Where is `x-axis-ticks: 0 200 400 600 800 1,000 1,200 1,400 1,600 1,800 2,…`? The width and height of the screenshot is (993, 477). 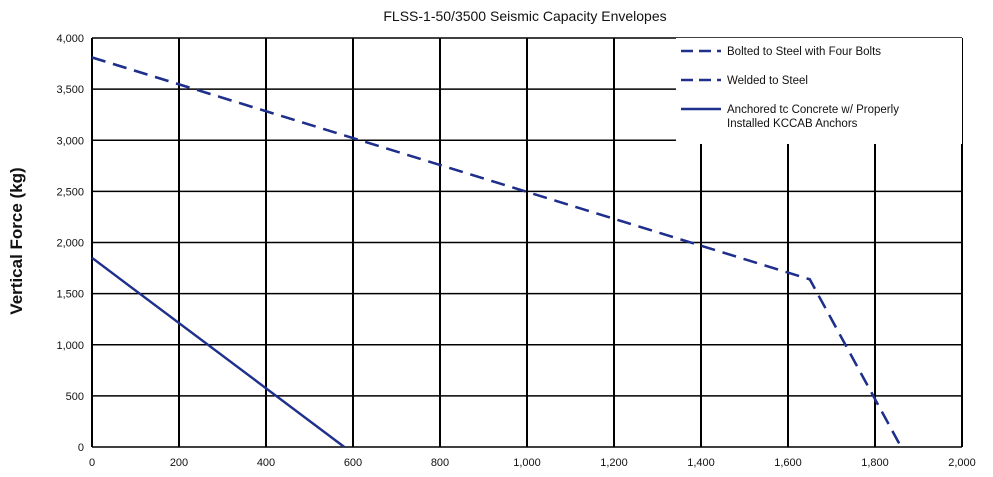
x-axis-ticks: 0 200 400 600 800 1,000 1,200 1,400 1,600 1,800 2,… is located at coordinates (532, 463).